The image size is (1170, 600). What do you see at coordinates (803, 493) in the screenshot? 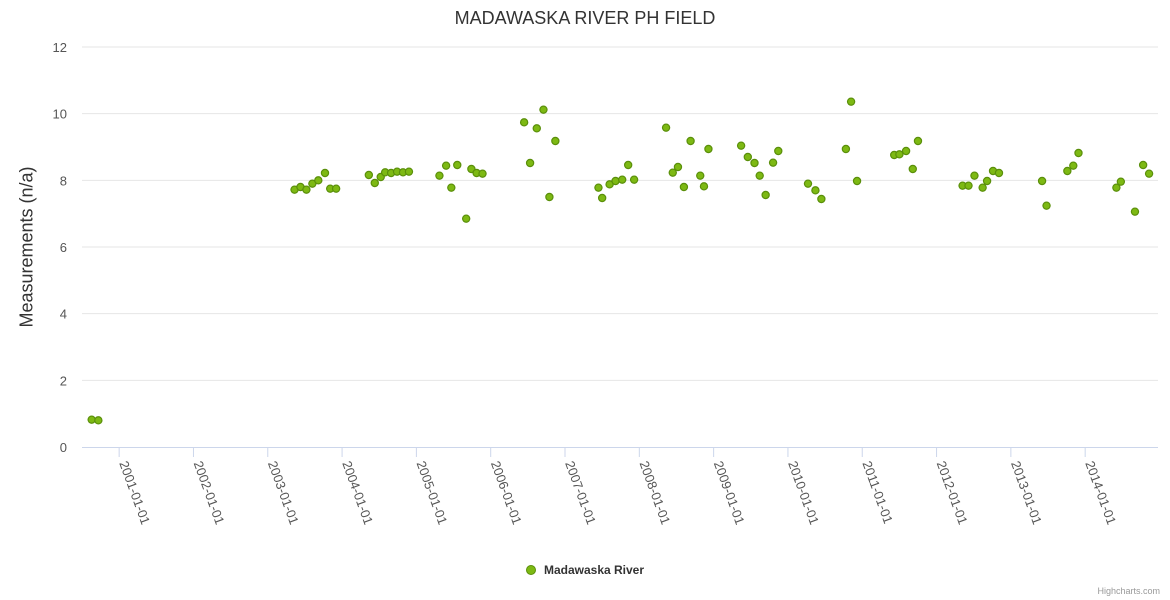
I see `x-tick-label: 2010-01-01` at bounding box center [803, 493].